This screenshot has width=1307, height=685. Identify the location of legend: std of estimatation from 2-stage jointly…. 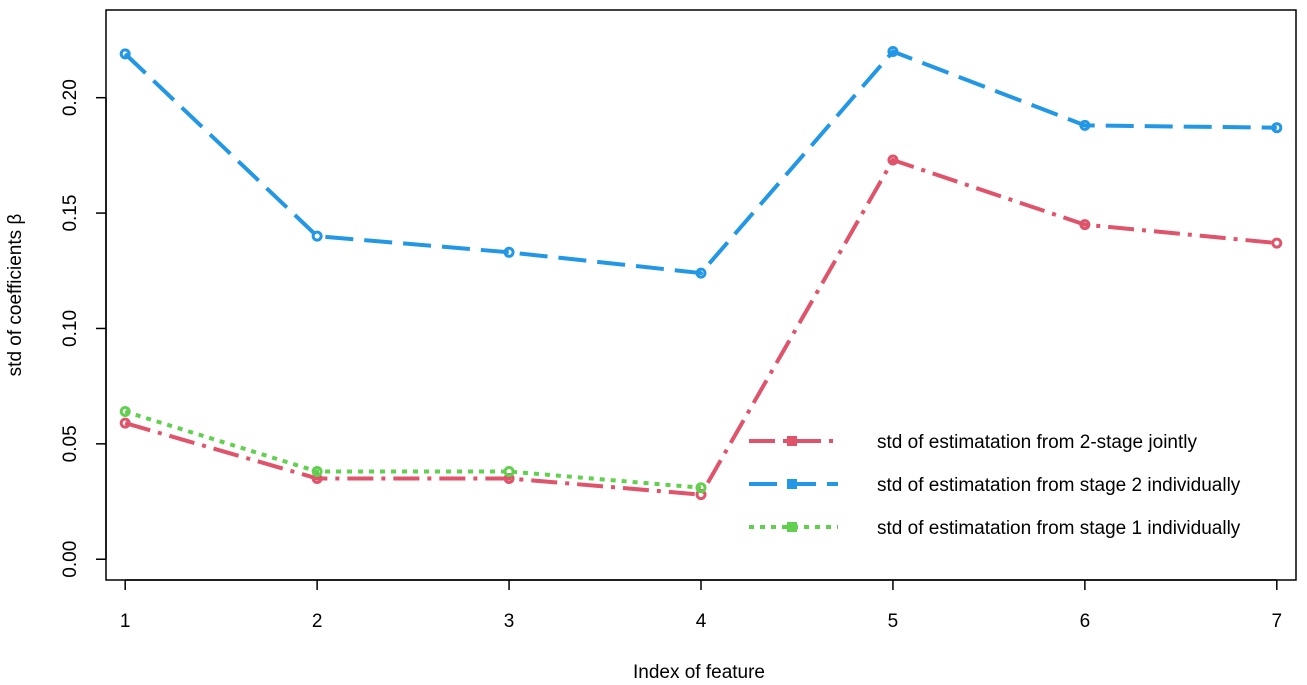
(995, 485).